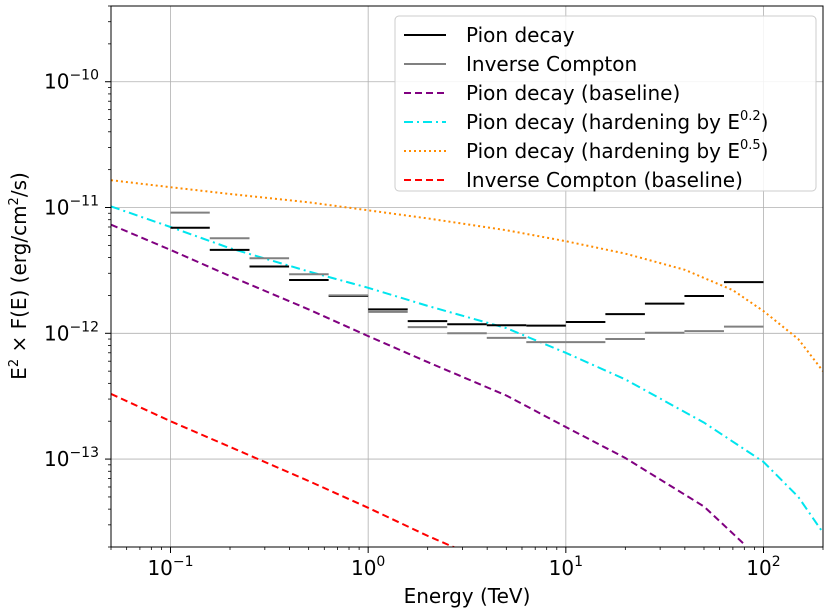 The height and width of the screenshot is (614, 831). I want to click on x-tick-label: 10⁰, so click(368, 567).